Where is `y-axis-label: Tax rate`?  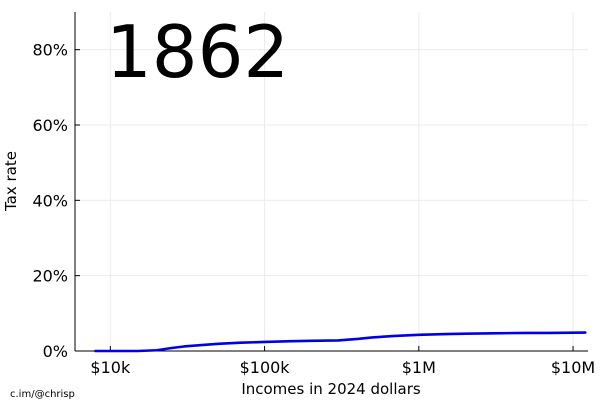 y-axis-label: Tax rate is located at coordinates (11, 181).